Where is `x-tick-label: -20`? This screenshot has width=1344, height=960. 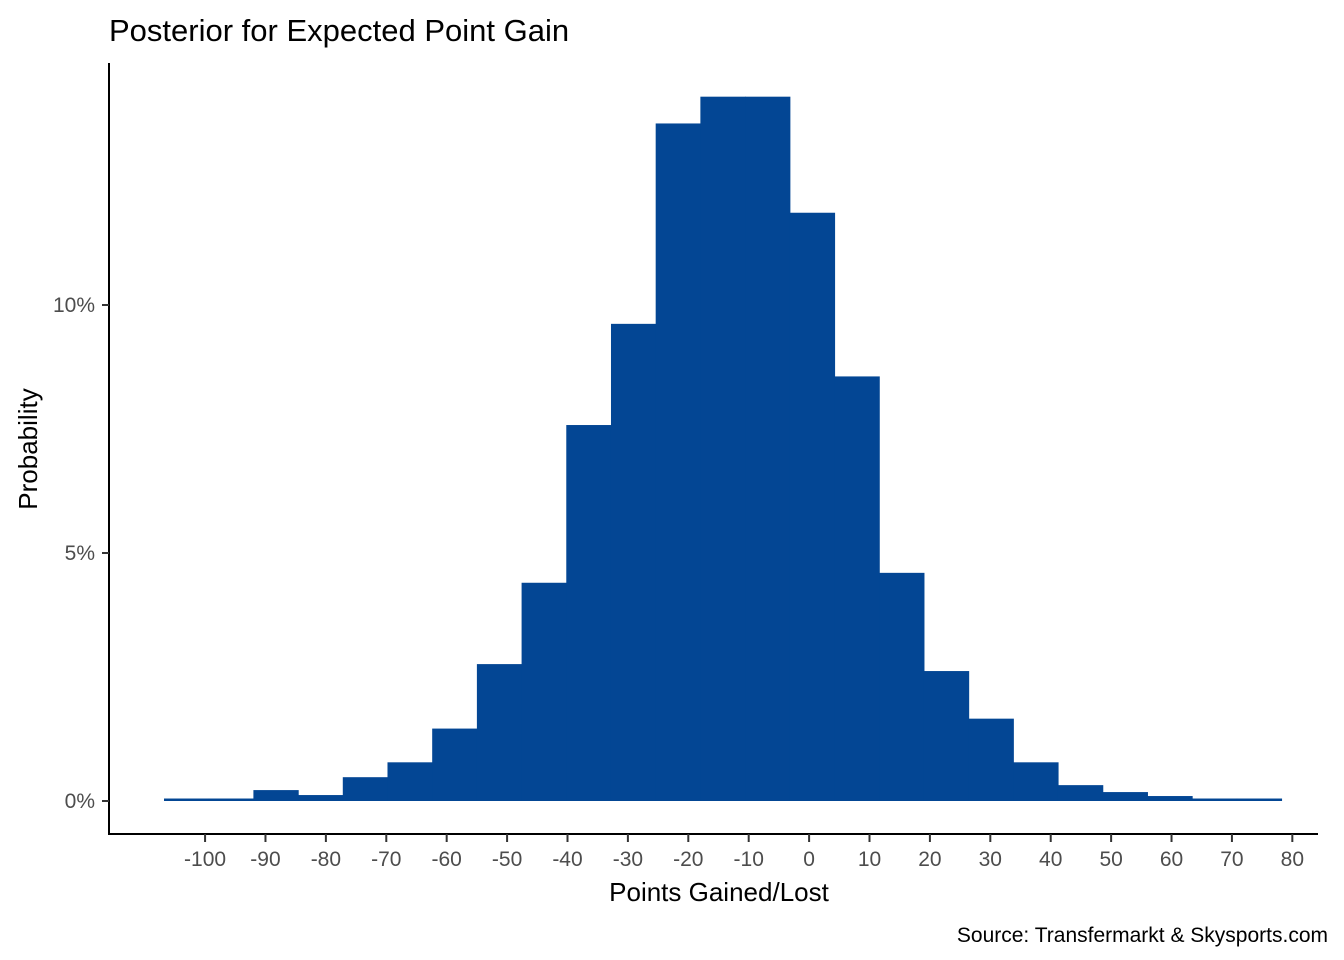 x-tick-label: -20 is located at coordinates (688, 859).